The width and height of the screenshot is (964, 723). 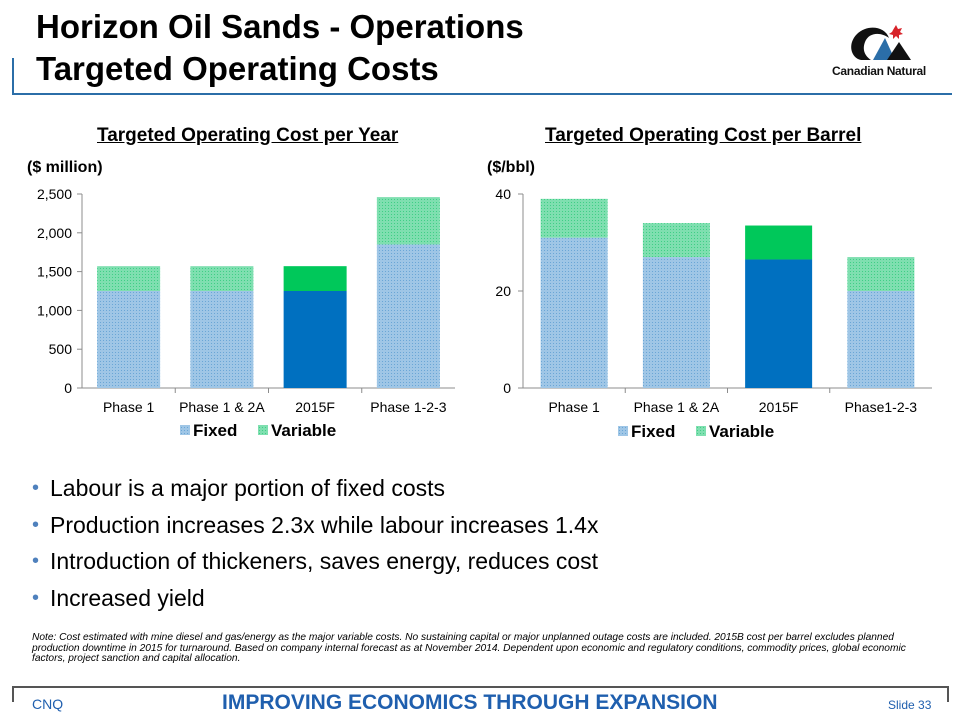 What do you see at coordinates (503, 194) in the screenshot?
I see `y-tick-label: 40` at bounding box center [503, 194].